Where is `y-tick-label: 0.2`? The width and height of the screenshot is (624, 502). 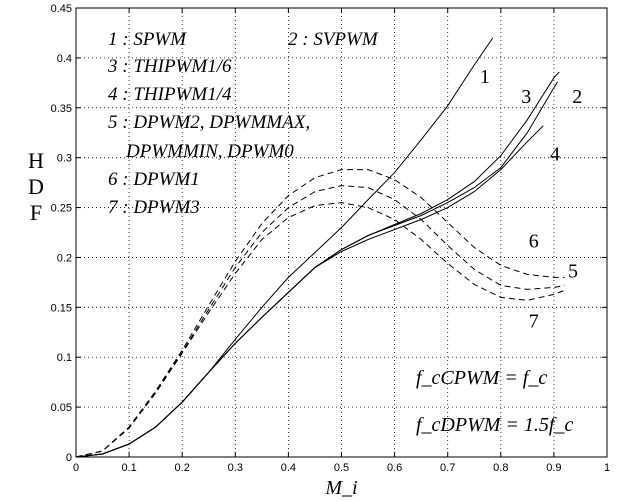
y-tick-label: 0.2 is located at coordinates (64, 258).